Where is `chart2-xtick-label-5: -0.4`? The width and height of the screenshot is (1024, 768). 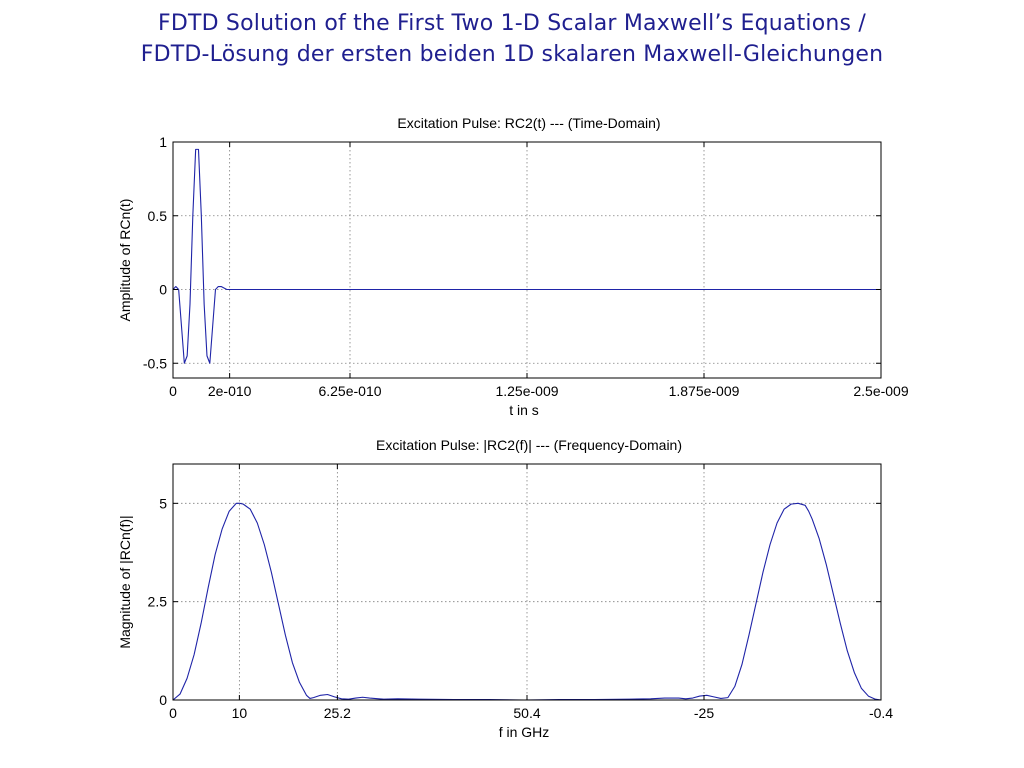
chart2-xtick-label-5: -0.4 is located at coordinates (881, 713).